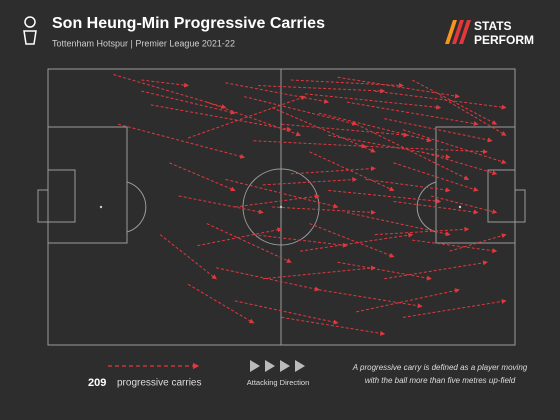 The width and height of the screenshot is (560, 420). Describe the element at coordinates (159, 383) in the screenshot. I see `count-label: progressive carries` at that location.